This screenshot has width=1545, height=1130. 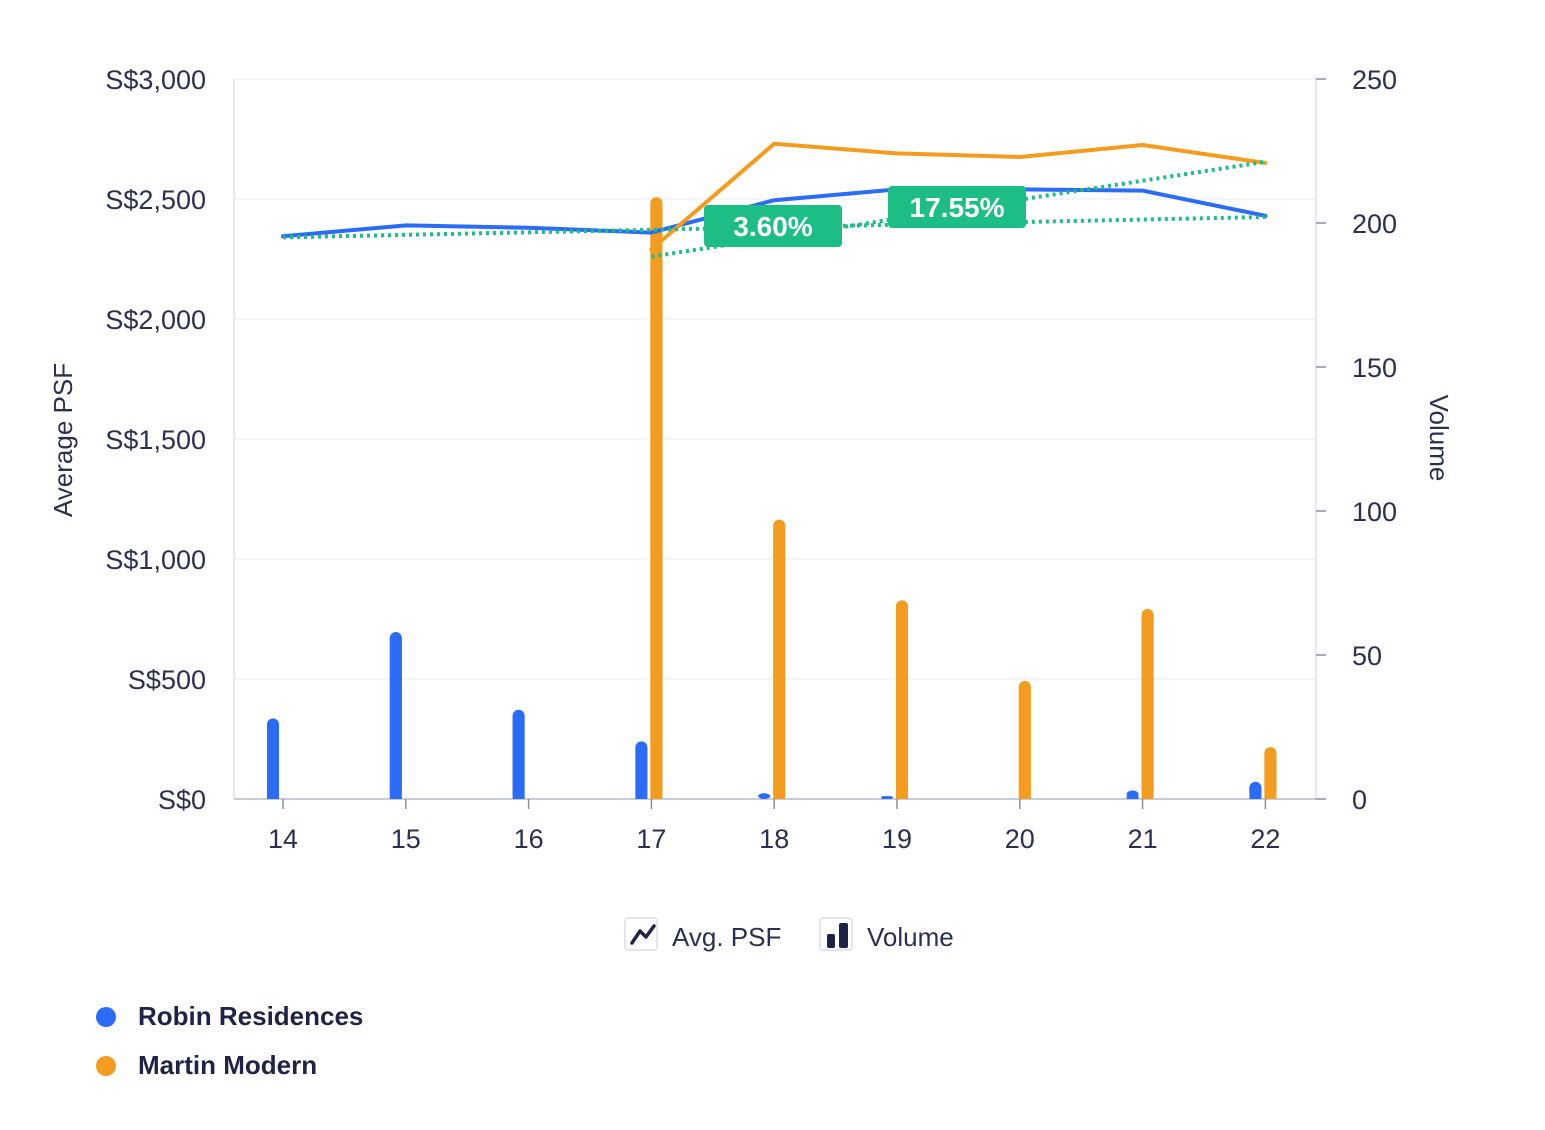 I want to click on y-tick-label: S$0, so click(x=182, y=800).